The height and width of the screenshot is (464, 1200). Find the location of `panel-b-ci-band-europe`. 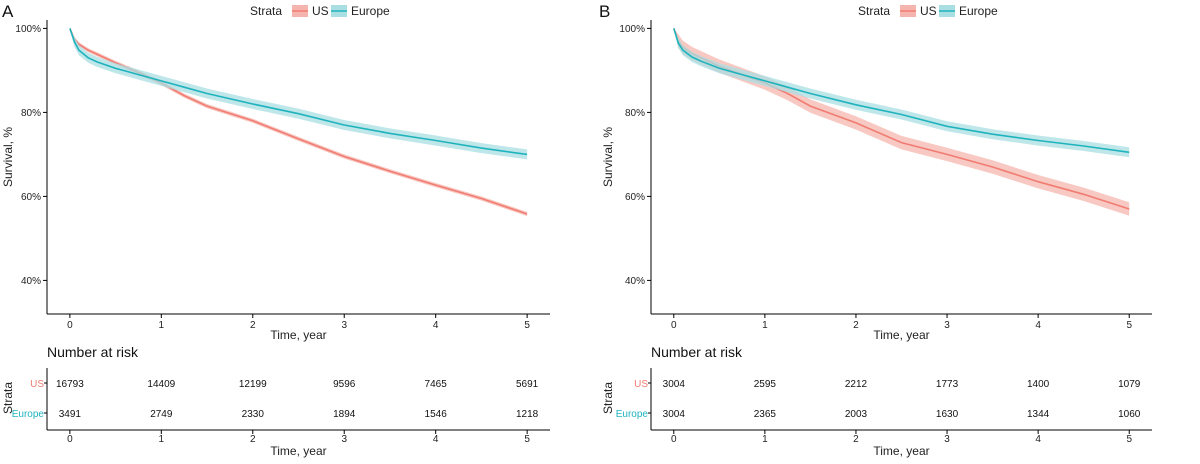

panel-b-ci-band-europe is located at coordinates (901, 93).